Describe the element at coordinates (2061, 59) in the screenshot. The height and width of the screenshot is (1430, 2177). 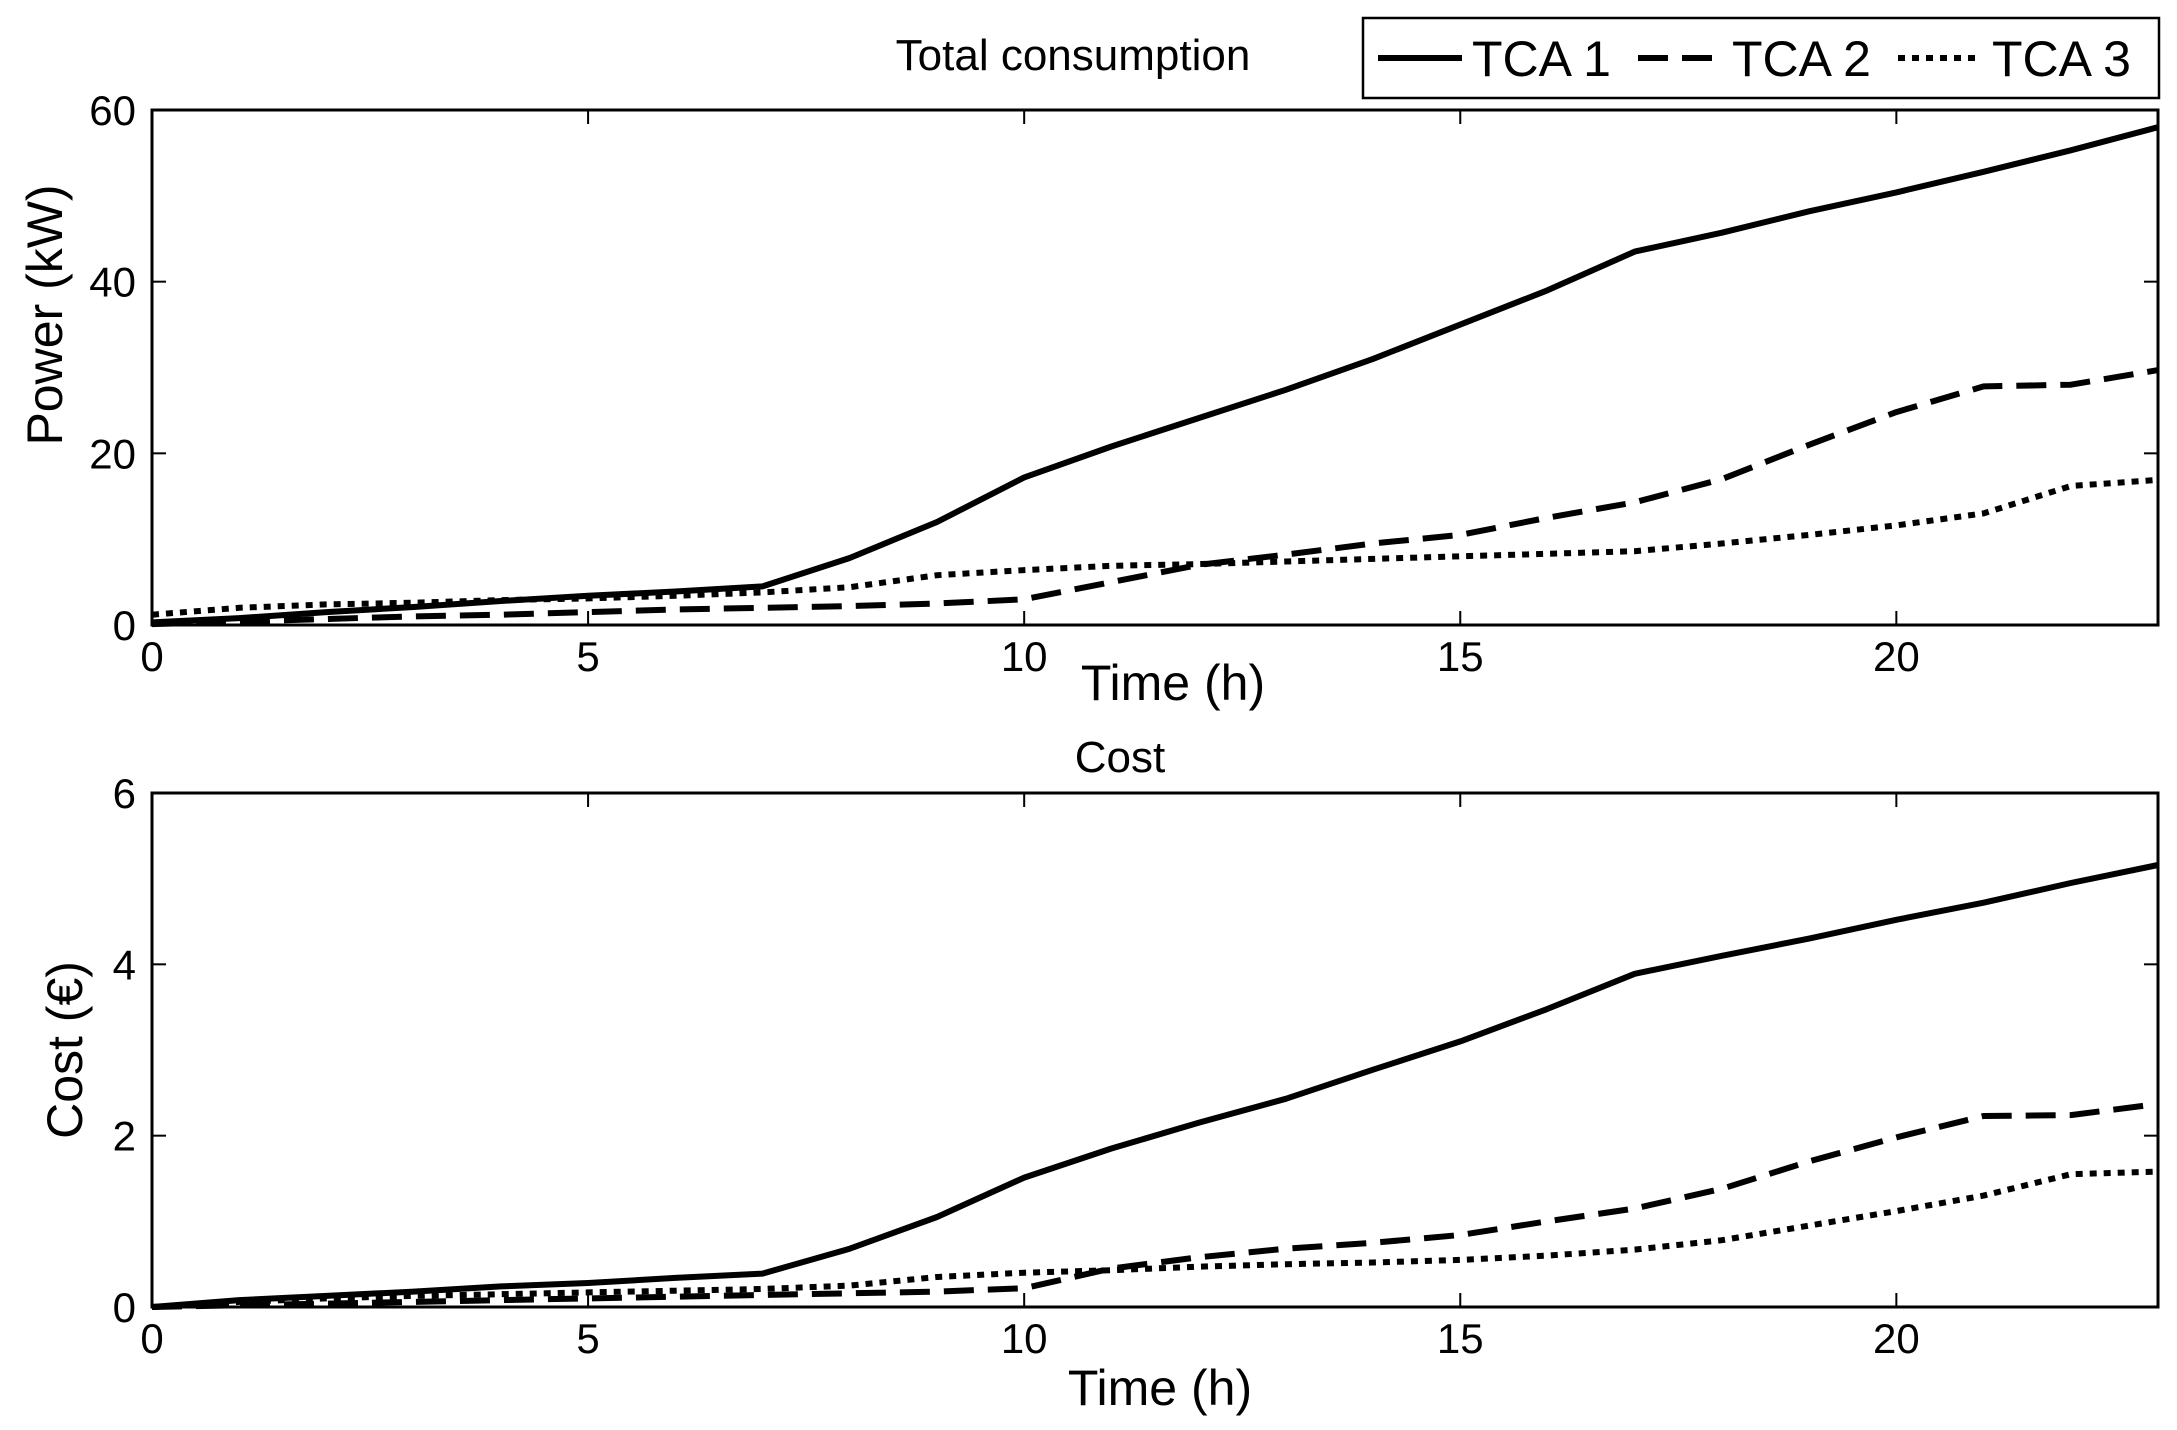
I see `legend-label-3: TCA 3` at that location.